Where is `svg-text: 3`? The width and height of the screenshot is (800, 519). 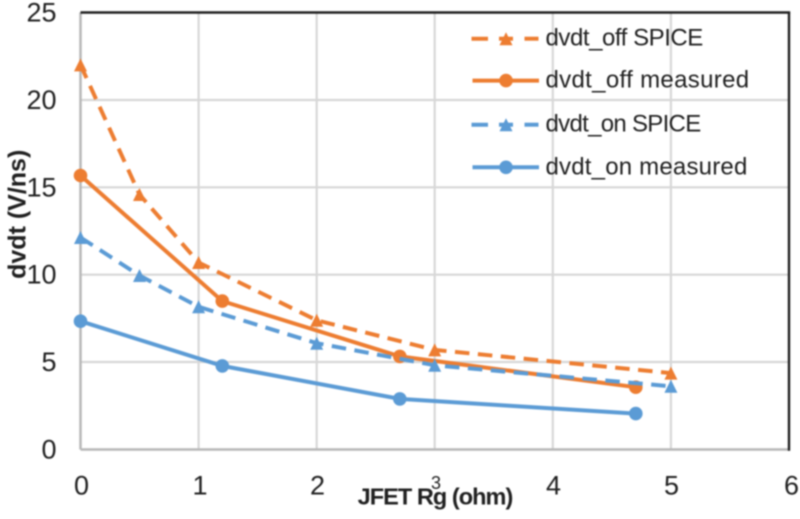
svg-text: 3 is located at coordinates (436, 483).